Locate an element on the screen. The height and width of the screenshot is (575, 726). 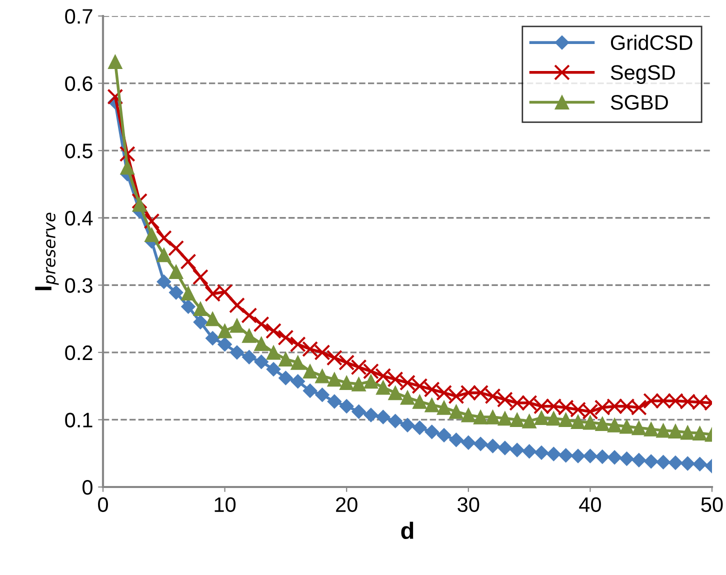
x-tick-label: 40 is located at coordinates (590, 504).